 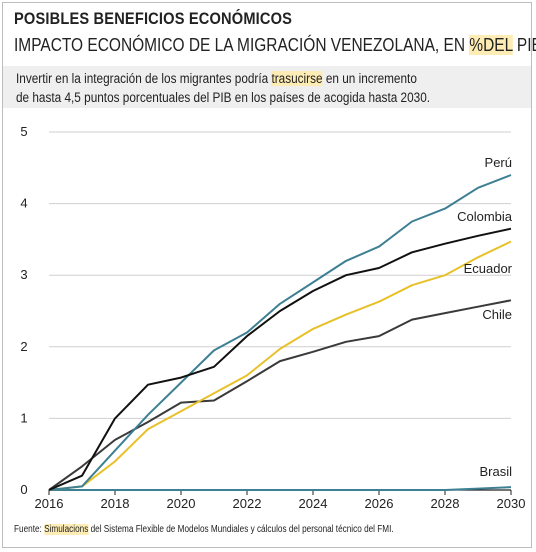 What do you see at coordinates (23, 274) in the screenshot?
I see `y-tick-label: 3` at bounding box center [23, 274].